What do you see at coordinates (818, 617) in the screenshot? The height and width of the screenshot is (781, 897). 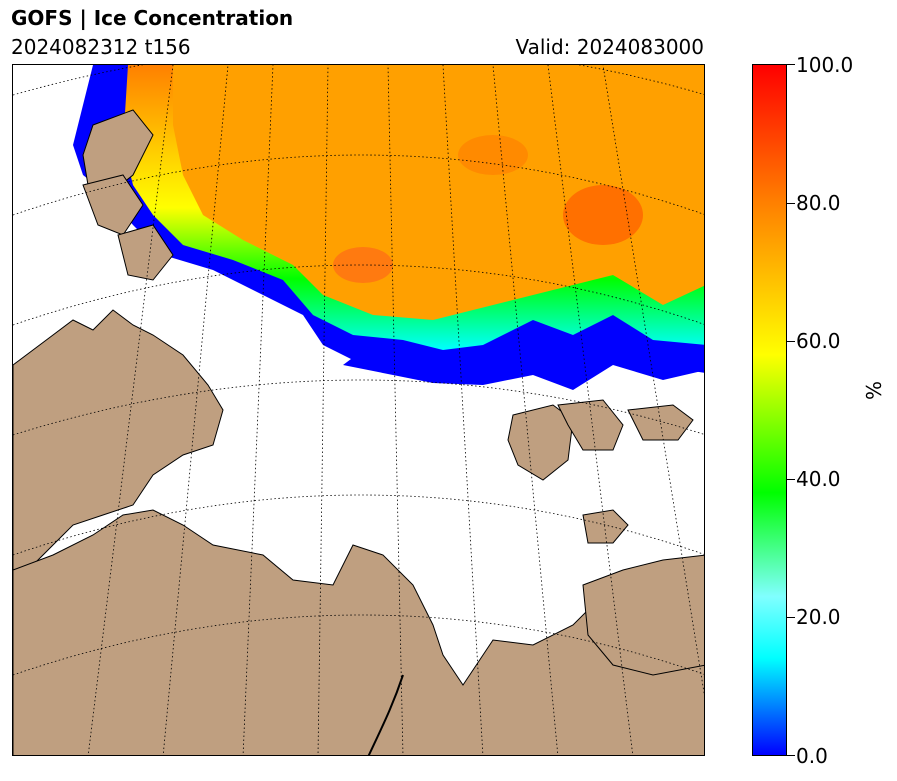 I see `colorbar-tick-label: 20.0` at bounding box center [818, 617].